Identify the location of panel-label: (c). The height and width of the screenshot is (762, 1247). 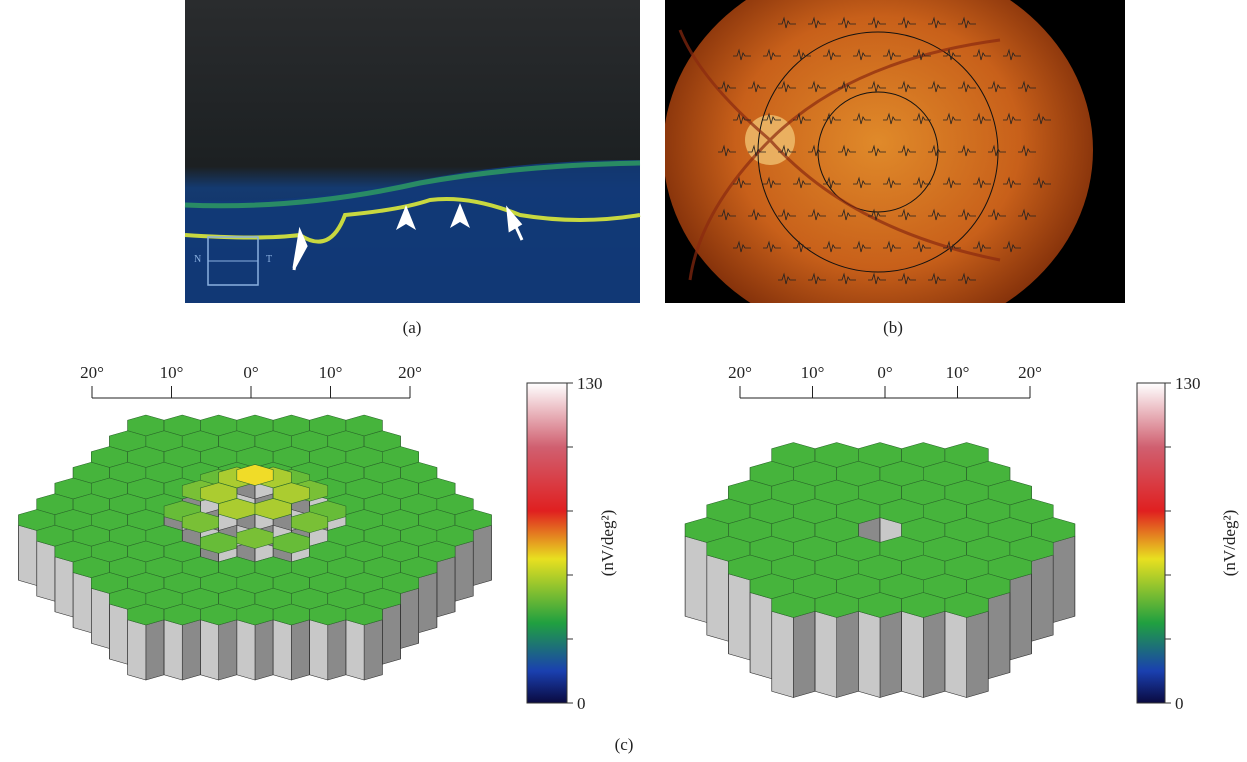
(624, 744).